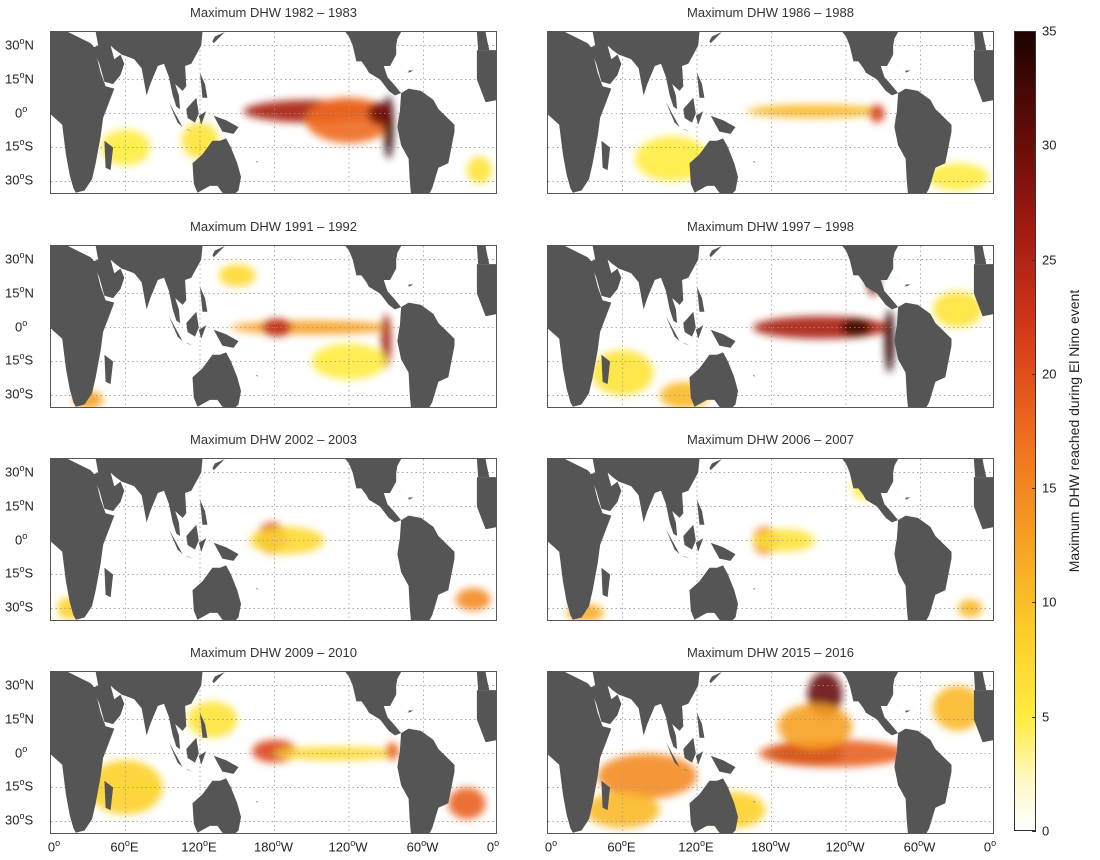 The image size is (1100, 860). What do you see at coordinates (1025, 431) in the screenshot?
I see `colorbar` at bounding box center [1025, 431].